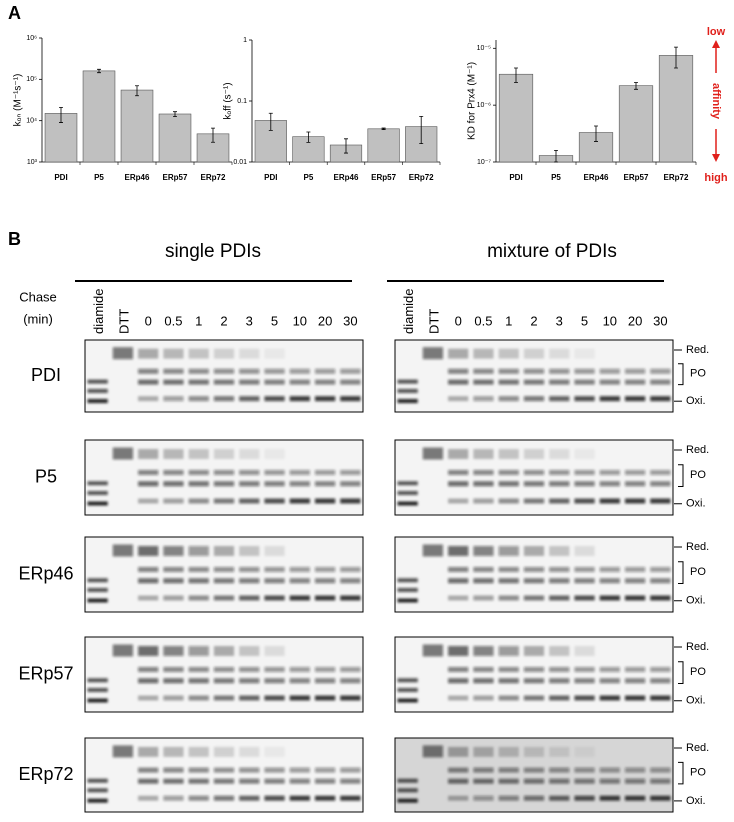  I want to click on lane-label: diamide, so click(98, 311).